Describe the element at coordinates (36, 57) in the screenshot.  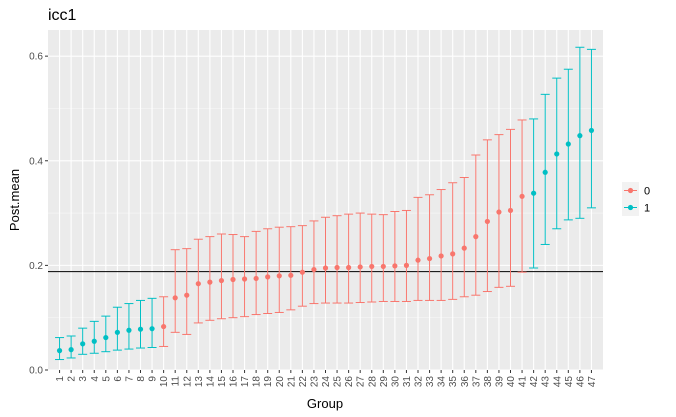
I see `y-tick-label: 0.6` at that location.